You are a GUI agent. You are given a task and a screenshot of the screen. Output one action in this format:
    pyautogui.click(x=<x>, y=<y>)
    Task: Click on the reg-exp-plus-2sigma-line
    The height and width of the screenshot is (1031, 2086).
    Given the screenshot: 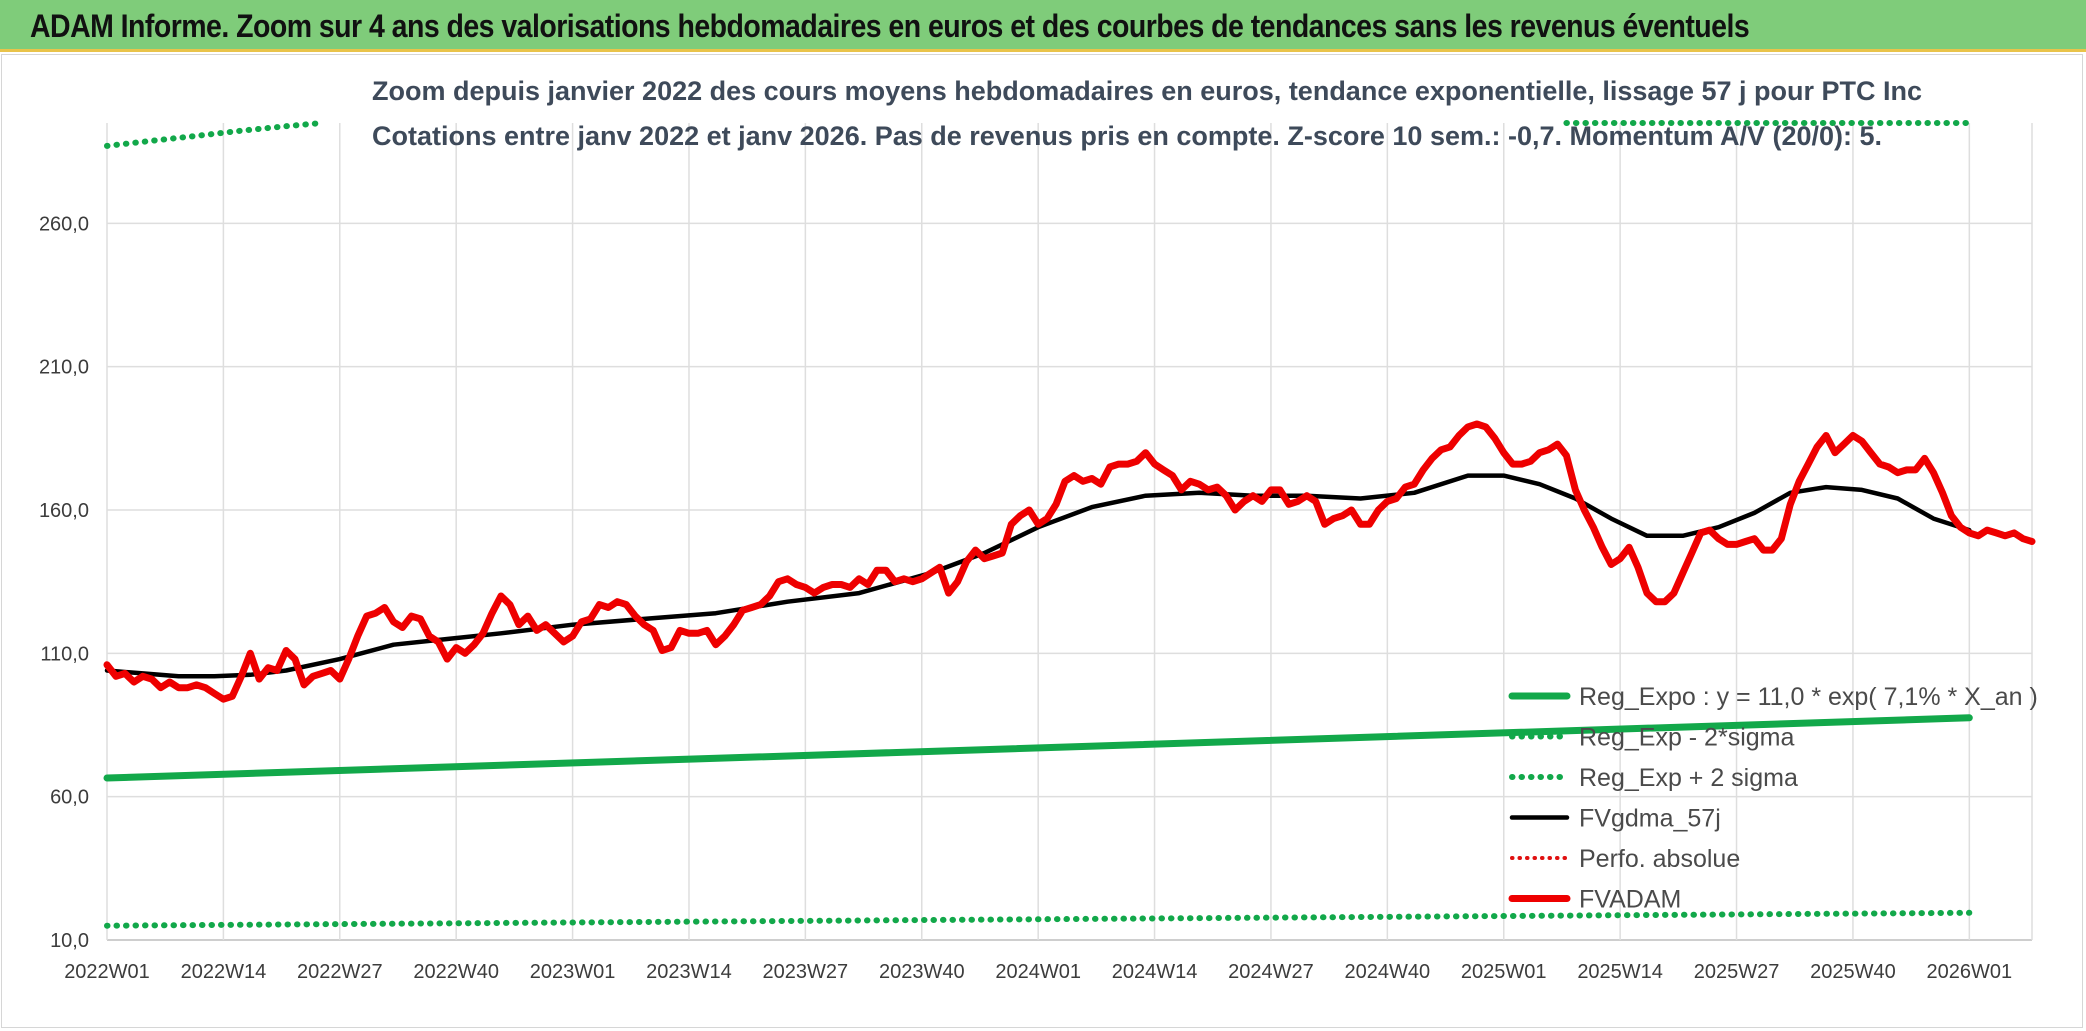 What is the action you would take?
    pyautogui.click(x=214, y=134)
    